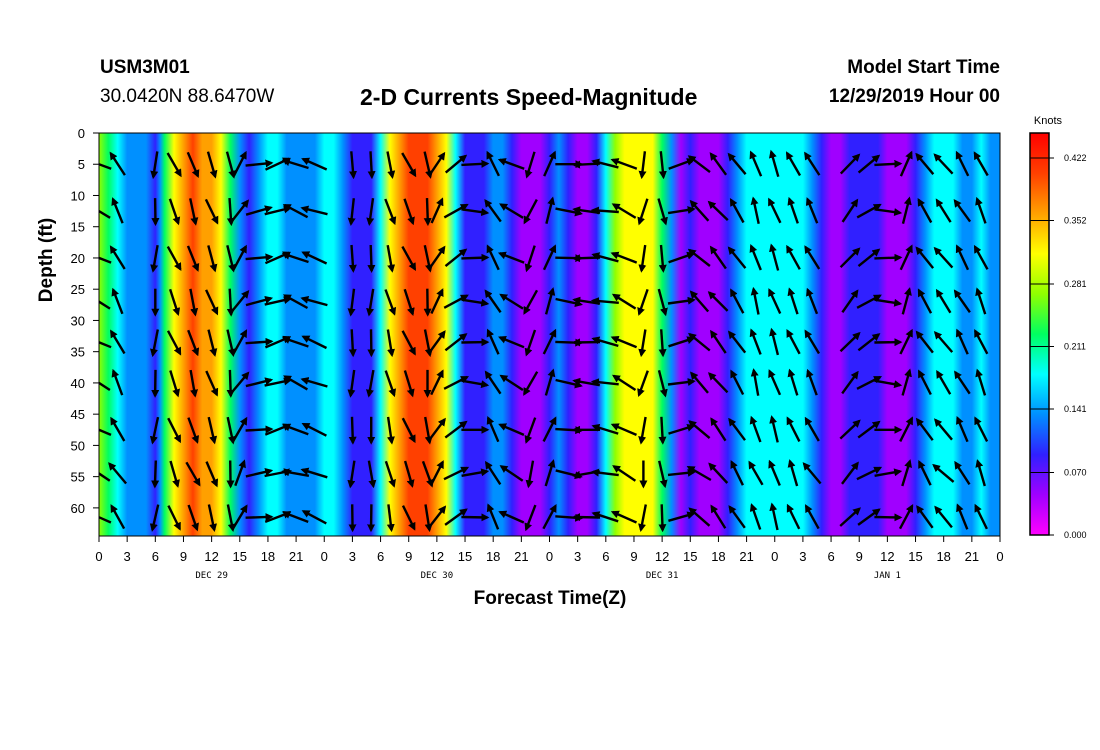  I want to click on x-tick-label: 3, so click(127, 556).